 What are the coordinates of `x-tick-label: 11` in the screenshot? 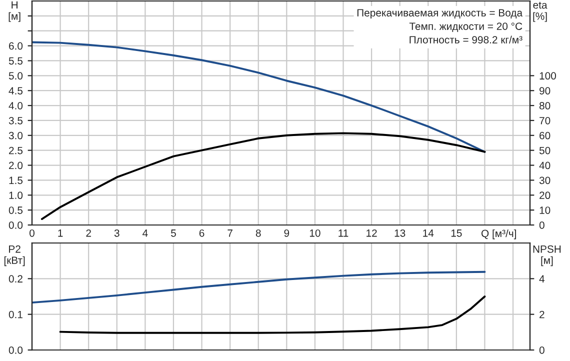 It's located at (343, 233).